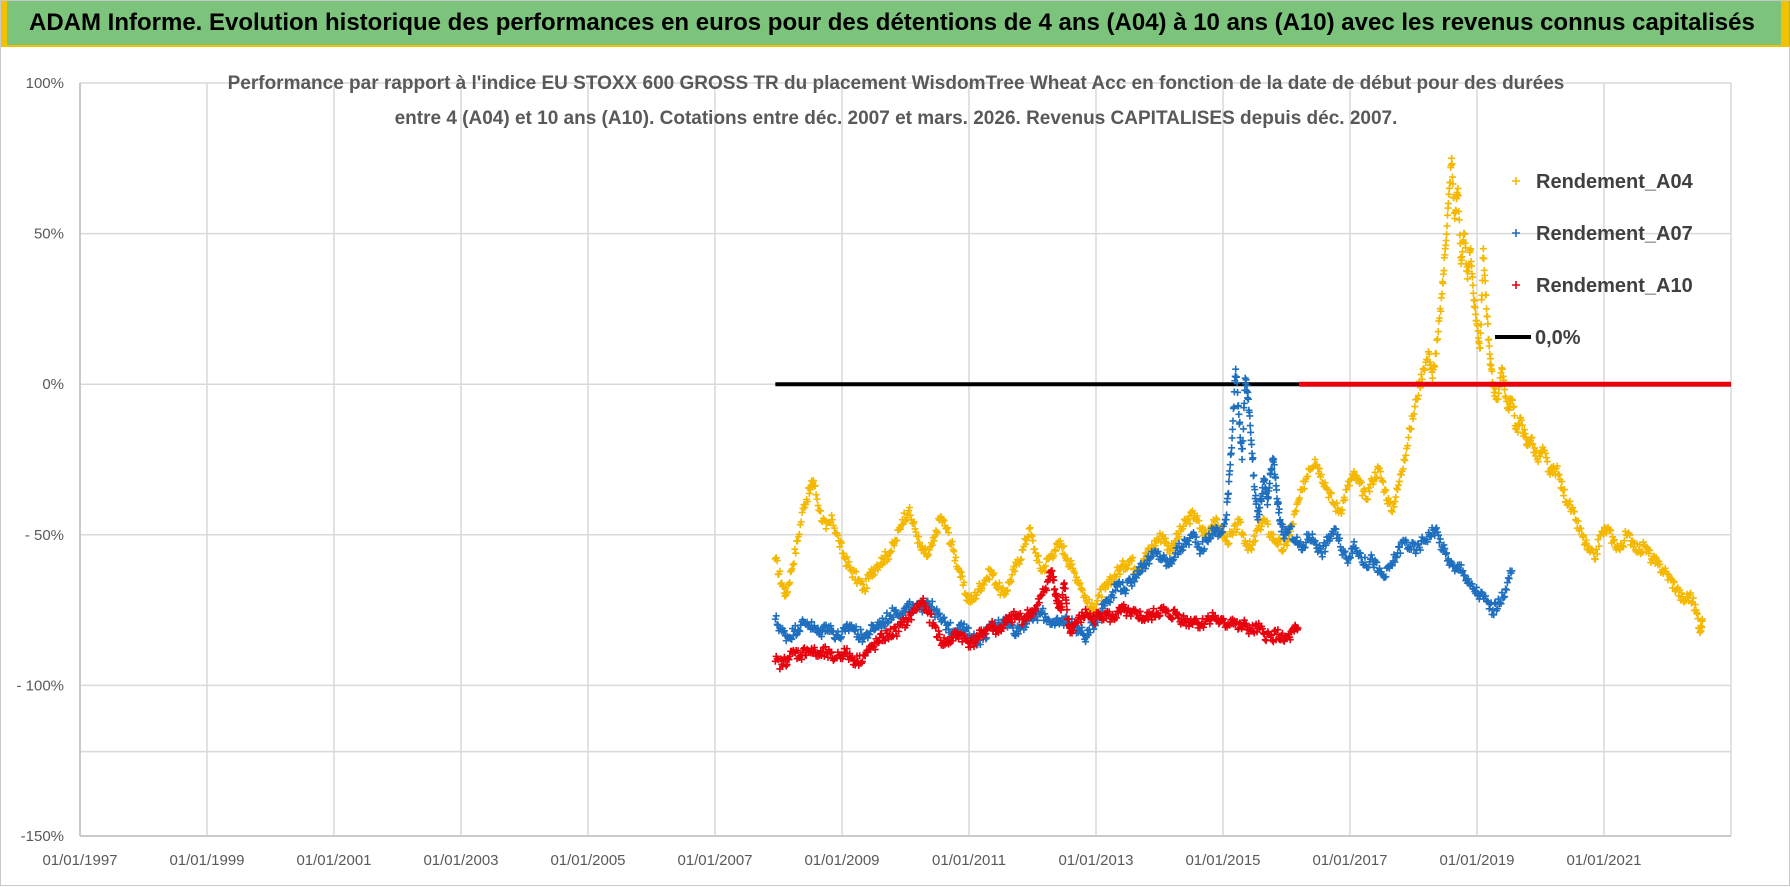  Describe the element at coordinates (1143, 507) in the screenshot. I see `series-Rendement_A07` at that location.